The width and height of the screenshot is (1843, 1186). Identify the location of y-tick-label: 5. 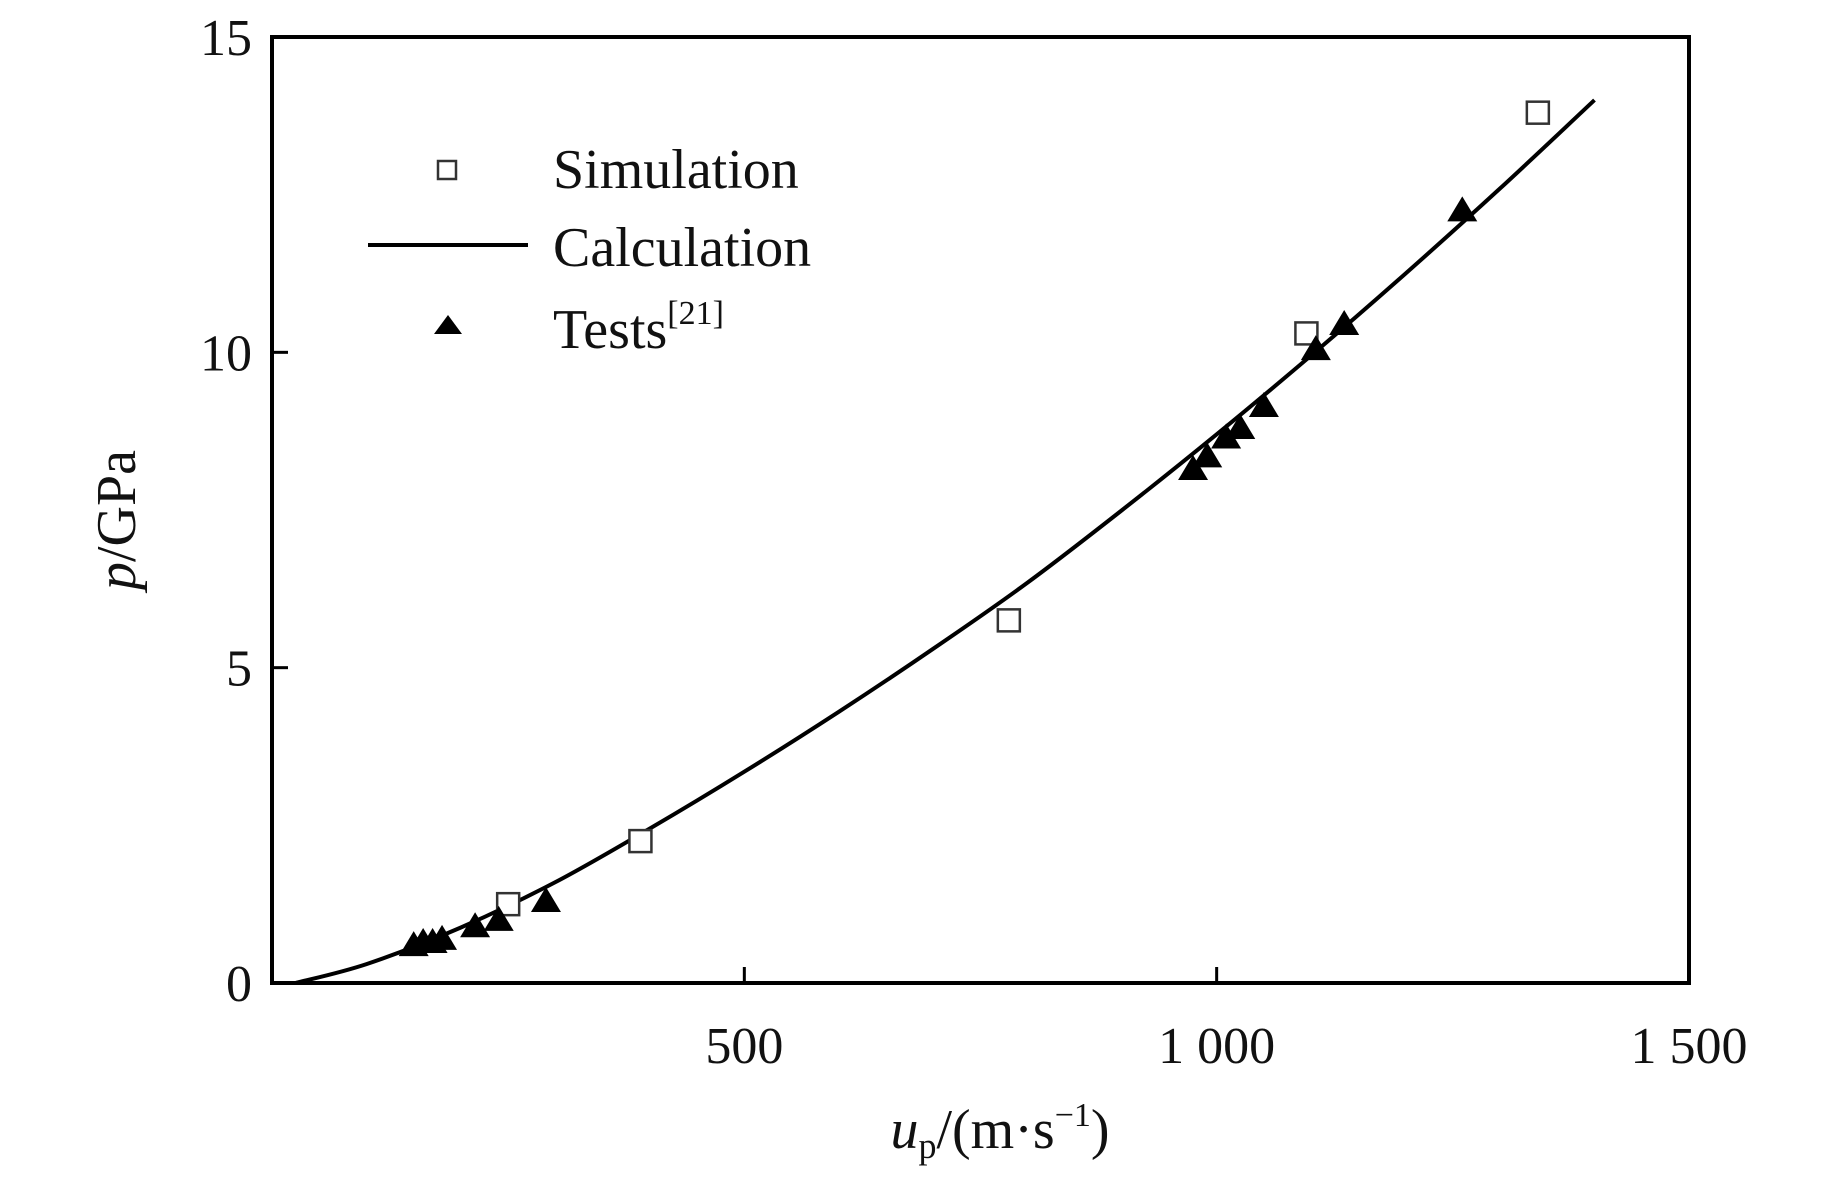
(239, 669).